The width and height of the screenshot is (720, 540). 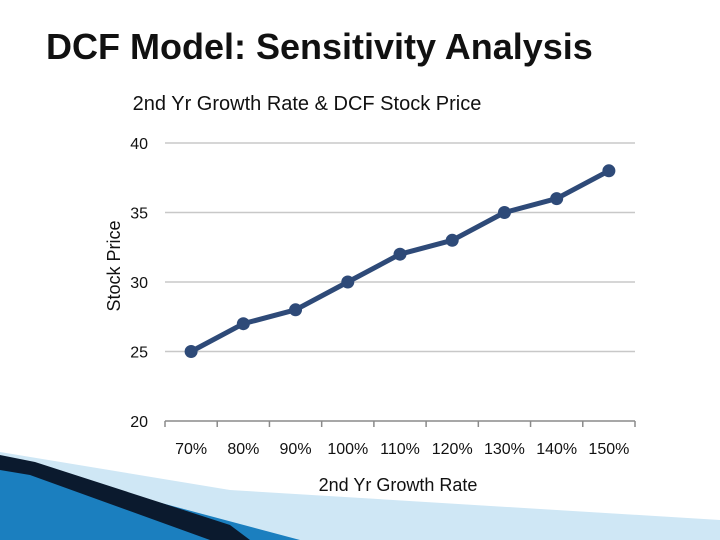 What do you see at coordinates (319, 46) in the screenshot?
I see `slide-title: DCF Model: Sensitivity Analysis` at bounding box center [319, 46].